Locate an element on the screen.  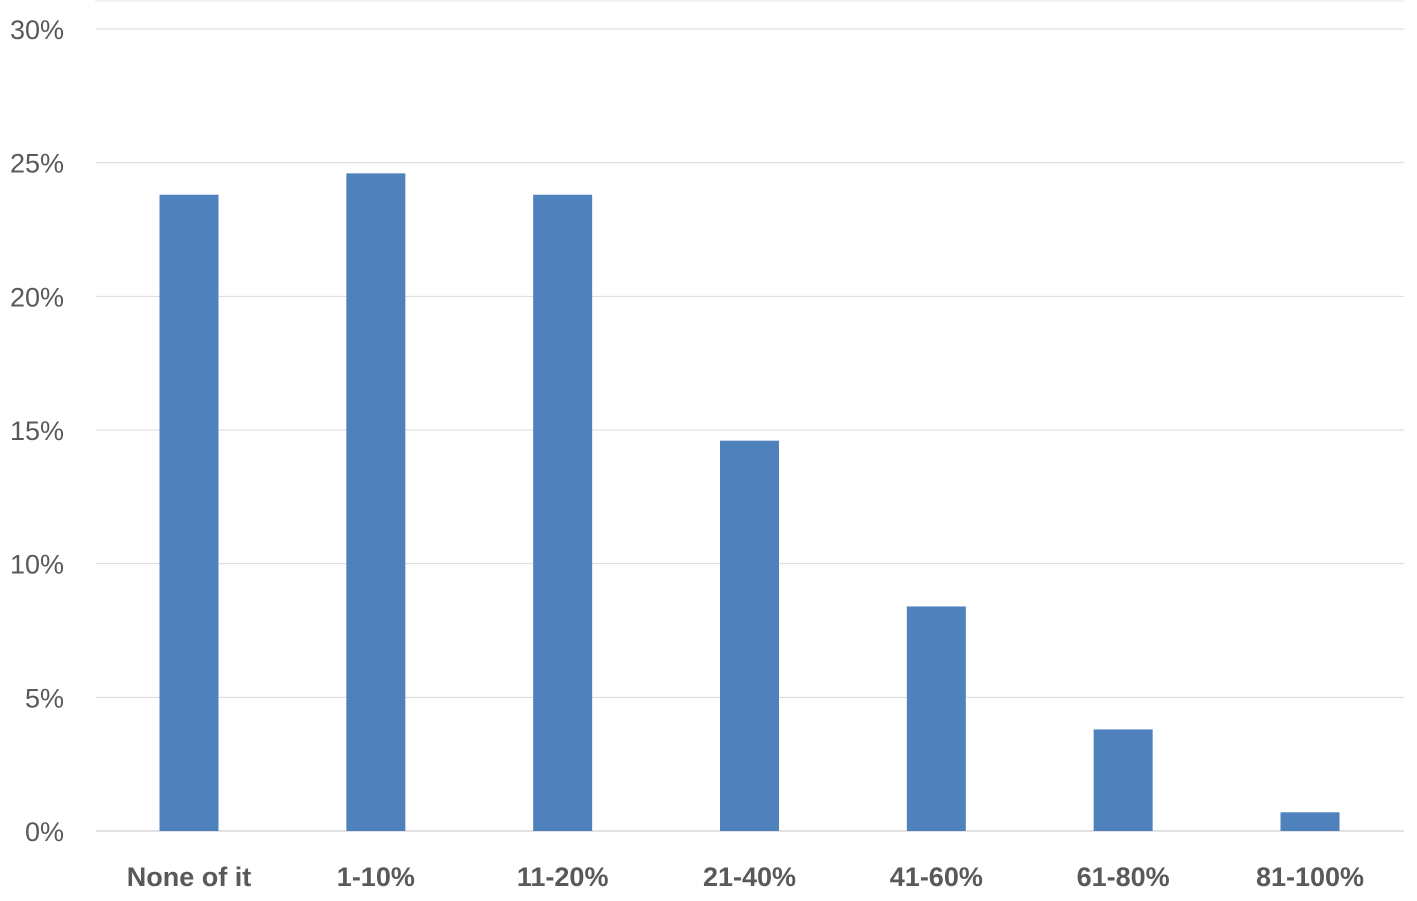
y-tick-label: 0% is located at coordinates (44, 832).